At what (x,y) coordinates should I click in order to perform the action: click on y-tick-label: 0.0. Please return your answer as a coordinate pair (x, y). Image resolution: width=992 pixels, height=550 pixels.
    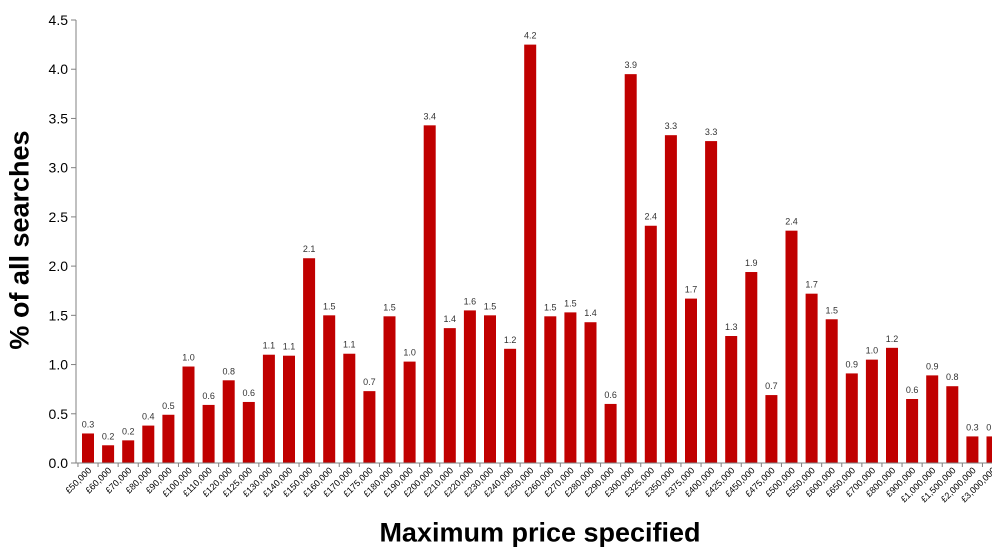
    Looking at the image, I should click on (59, 463).